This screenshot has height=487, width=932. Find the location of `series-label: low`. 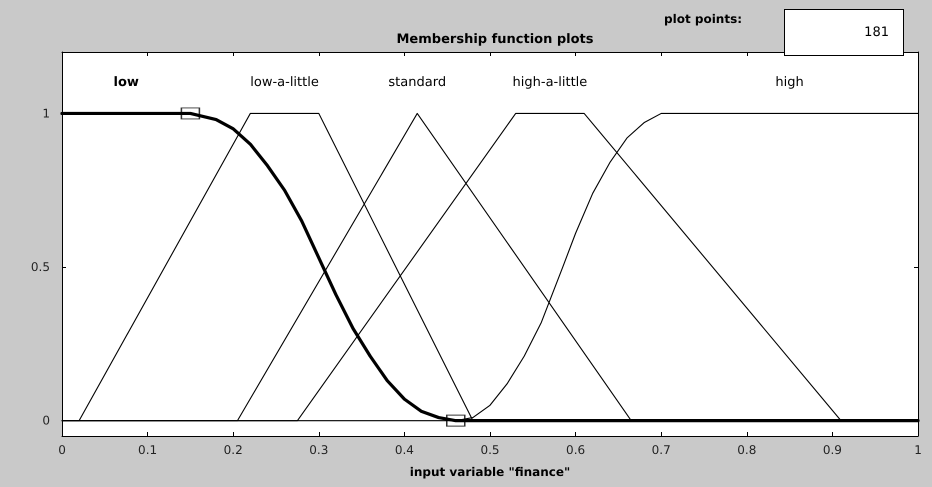

series-label: low is located at coordinates (126, 82).